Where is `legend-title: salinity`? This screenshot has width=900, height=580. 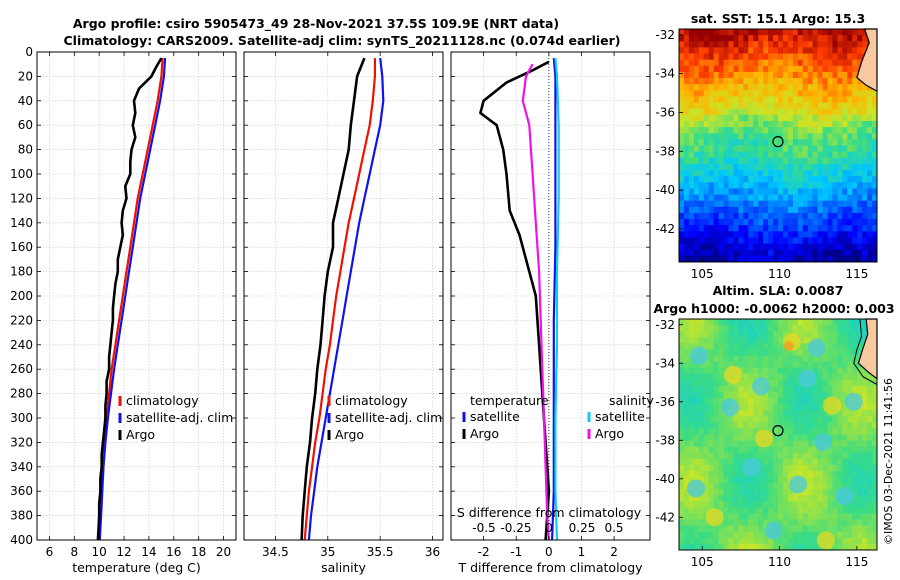
legend-title: salinity is located at coordinates (631, 400).